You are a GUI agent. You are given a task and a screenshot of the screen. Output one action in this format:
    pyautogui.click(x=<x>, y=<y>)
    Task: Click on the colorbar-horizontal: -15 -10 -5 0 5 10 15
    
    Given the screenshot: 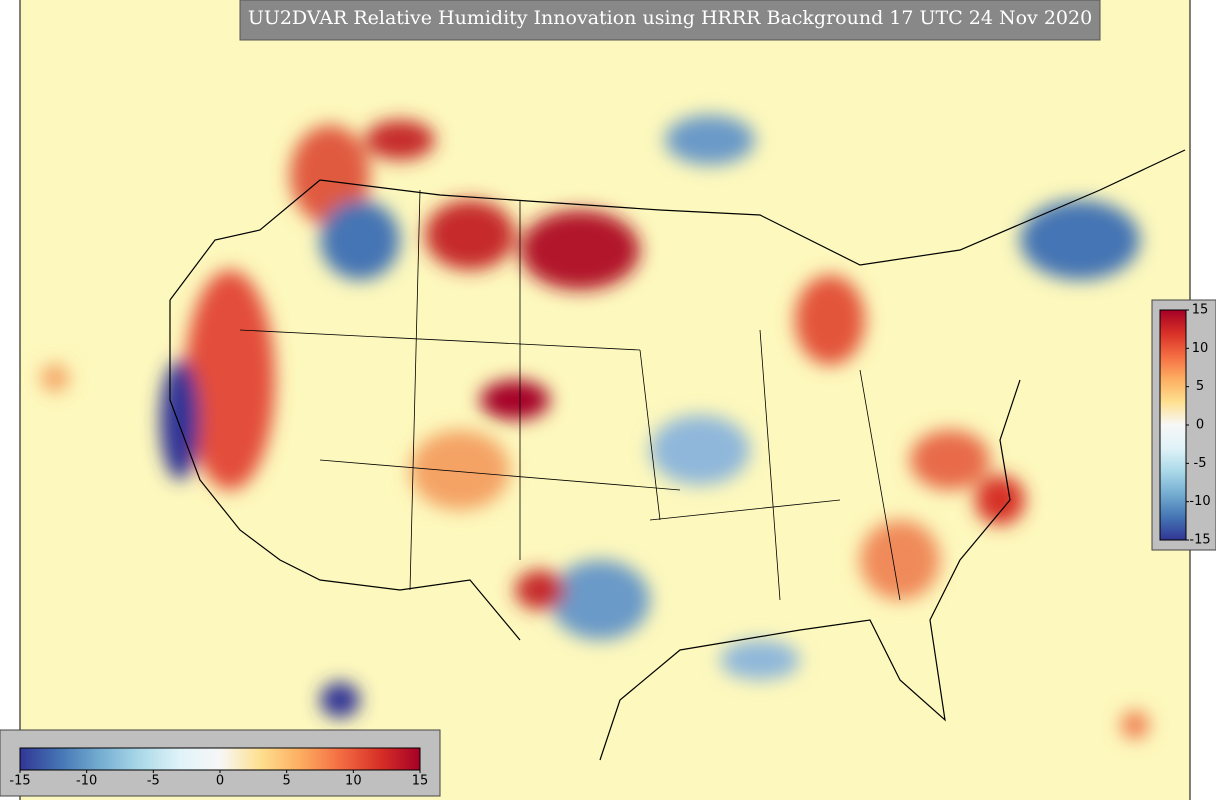 What is the action you would take?
    pyautogui.click(x=220, y=763)
    